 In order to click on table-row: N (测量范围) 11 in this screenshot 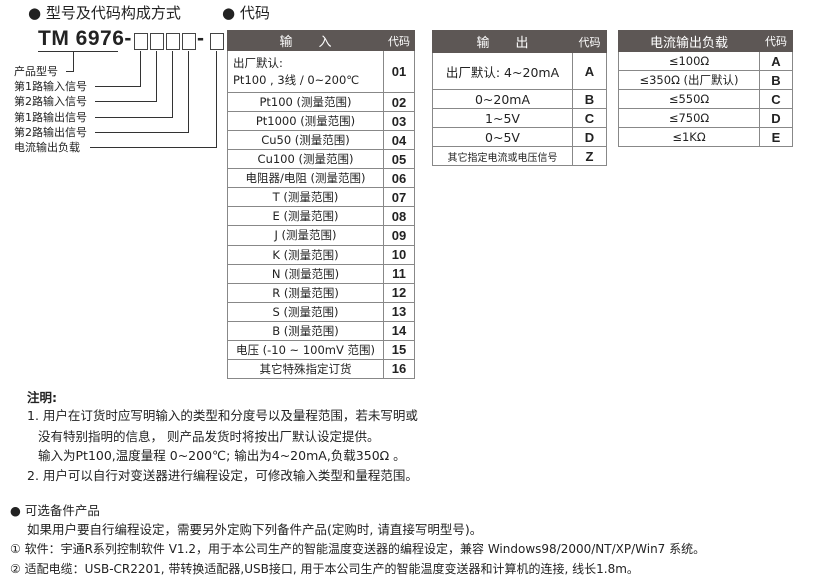, I will do `click(321, 273)`.